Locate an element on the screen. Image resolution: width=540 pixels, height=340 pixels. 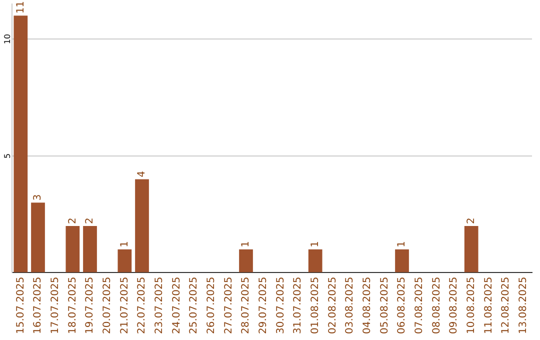
x-tick-label: 01.08.2025 is located at coordinates (315, 305).